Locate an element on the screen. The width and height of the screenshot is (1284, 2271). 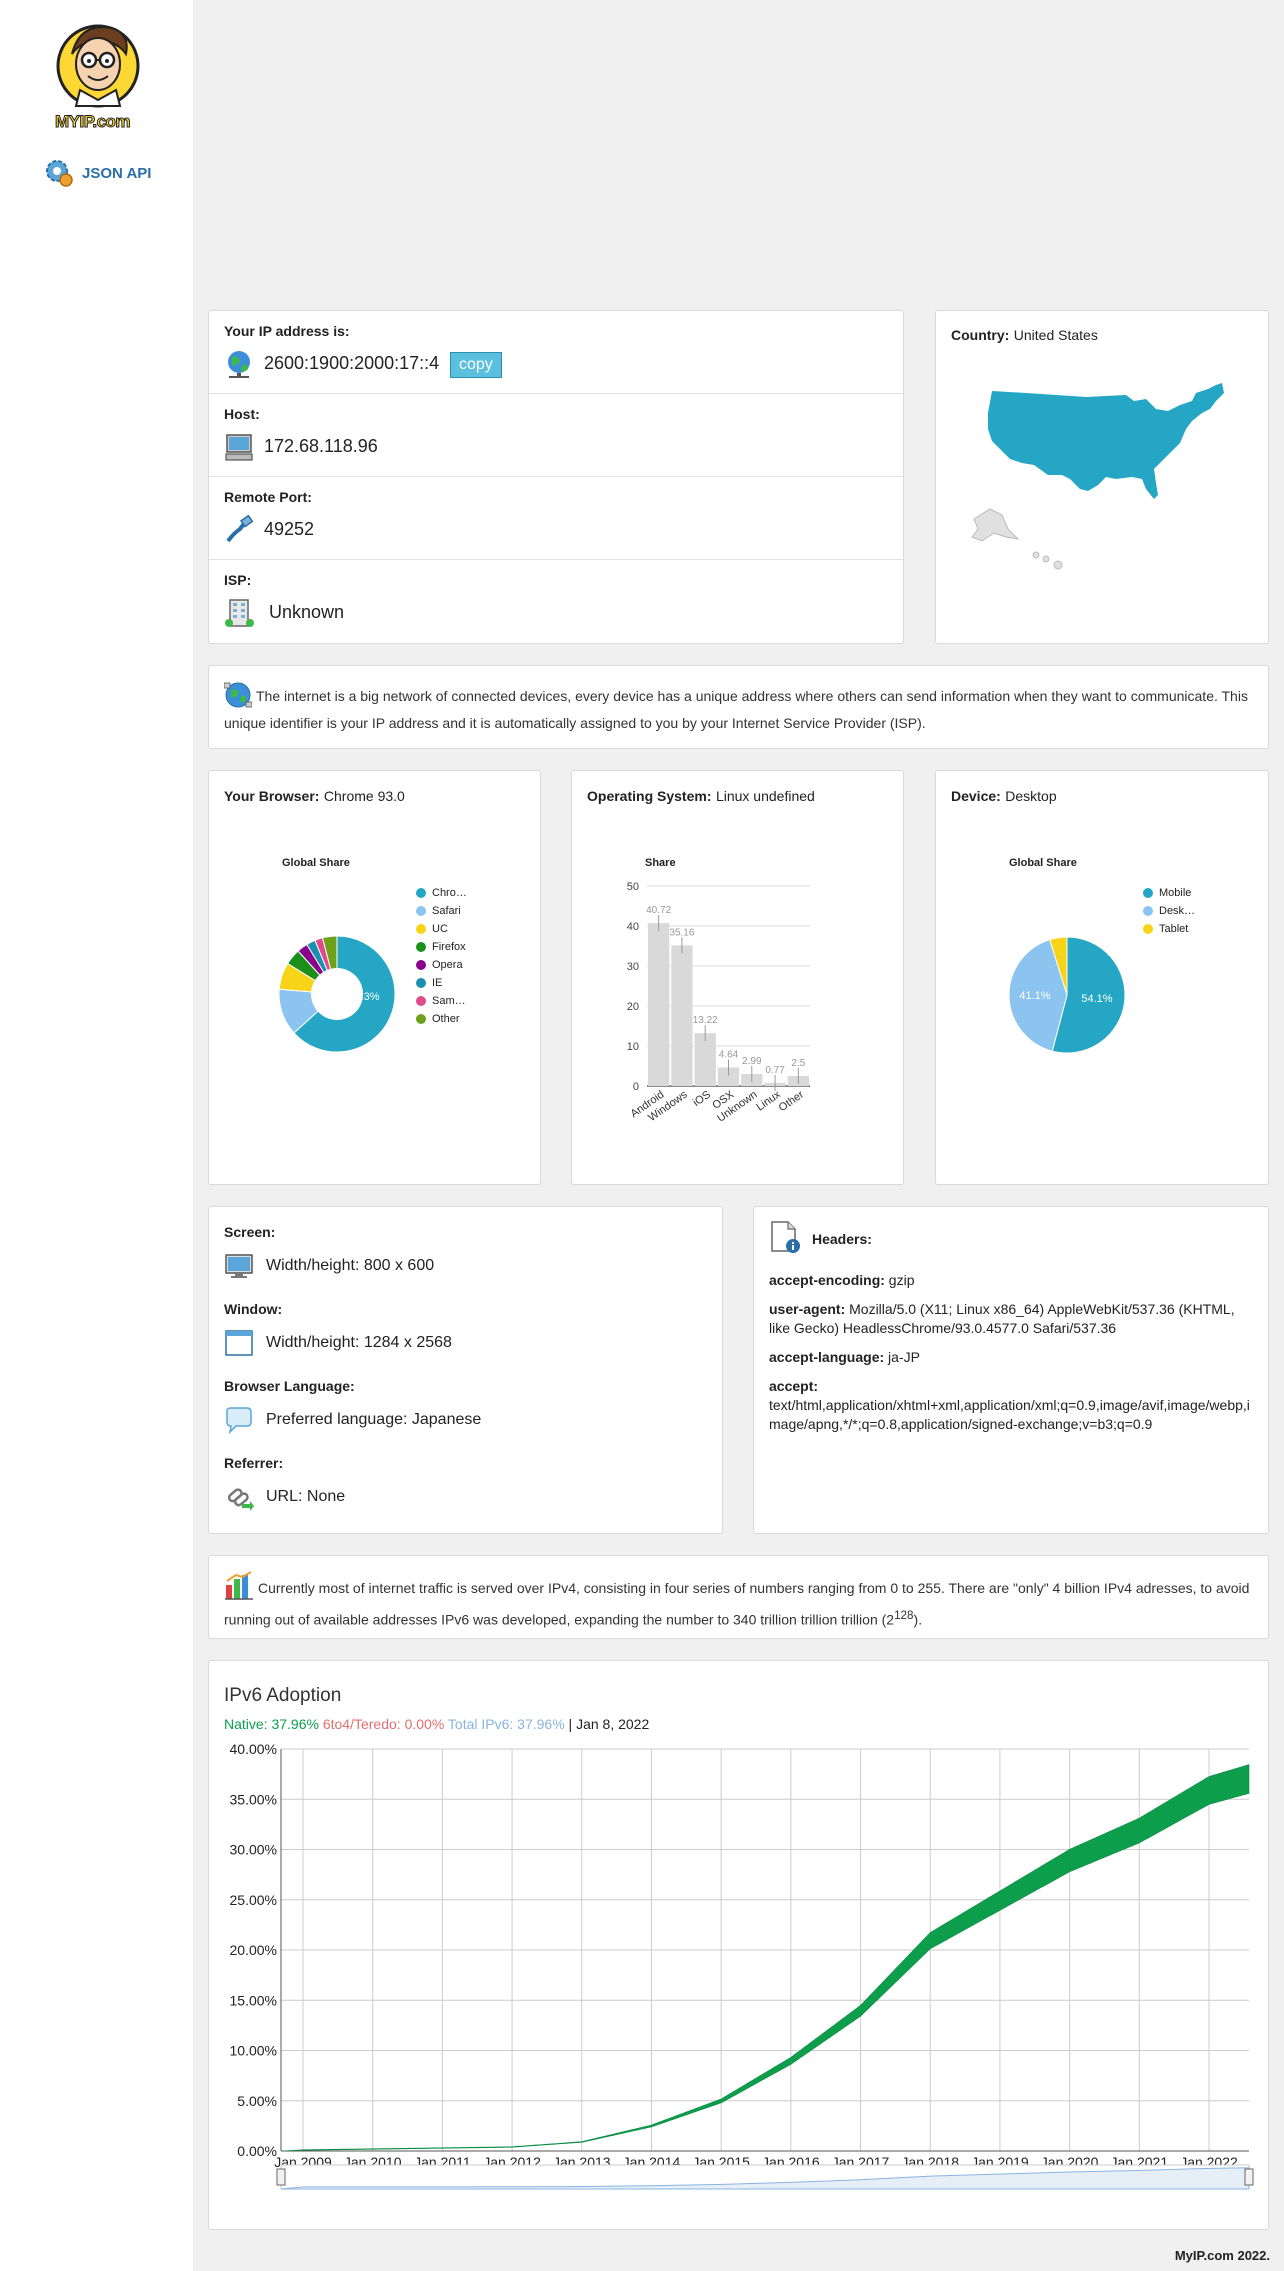
legend-item: Other is located at coordinates (441, 1019).